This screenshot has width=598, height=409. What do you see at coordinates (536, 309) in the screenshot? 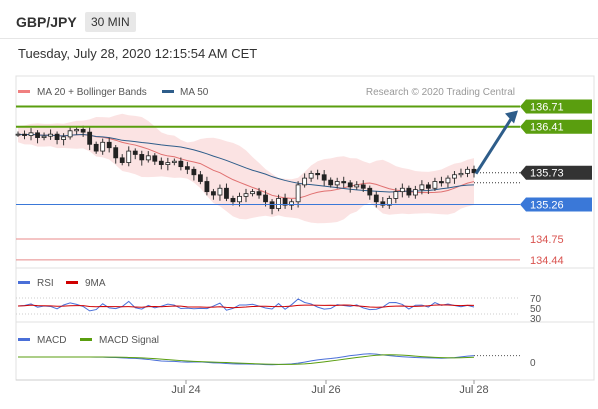
I see `rsi-tick-50: 50` at bounding box center [536, 309].